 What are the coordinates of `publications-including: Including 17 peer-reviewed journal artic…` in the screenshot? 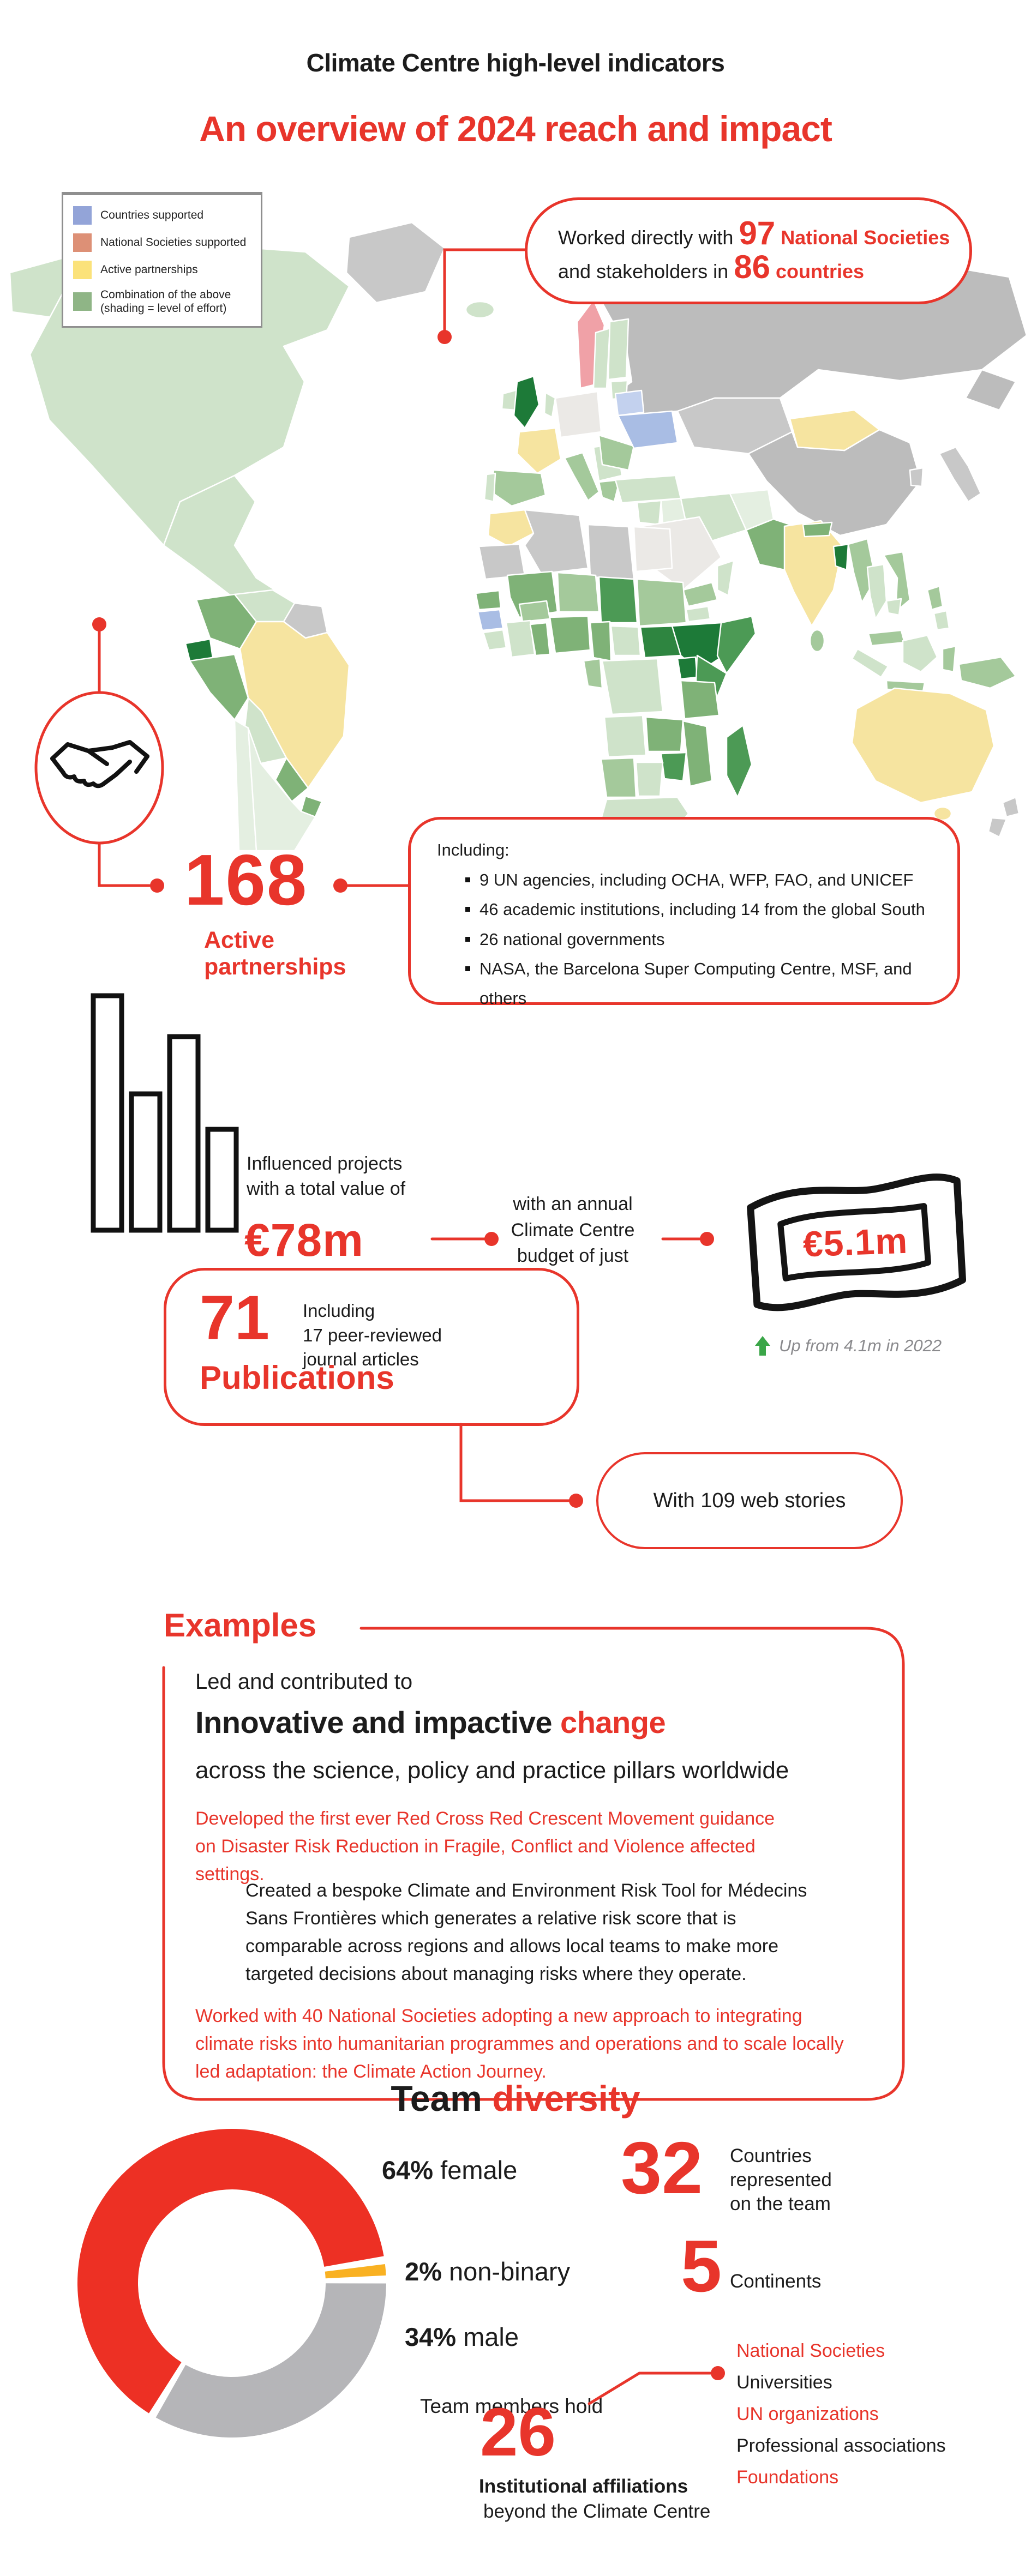 It's located at (372, 1335).